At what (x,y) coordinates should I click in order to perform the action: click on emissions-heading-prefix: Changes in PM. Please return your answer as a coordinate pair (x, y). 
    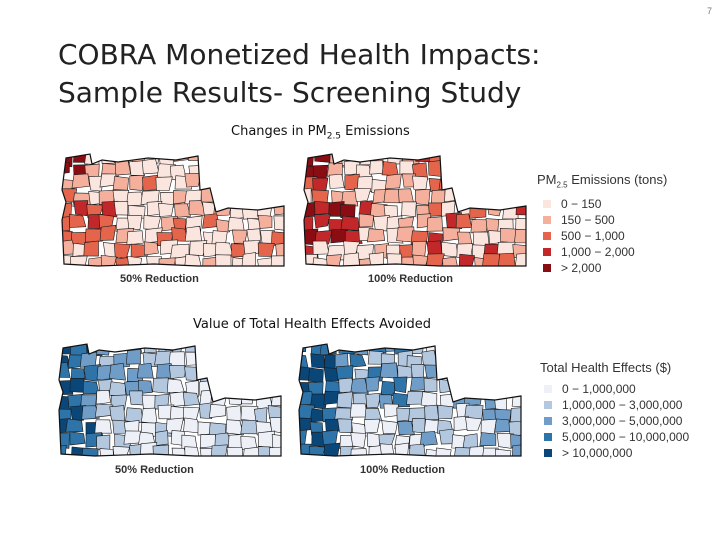
    Looking at the image, I should click on (279, 131).